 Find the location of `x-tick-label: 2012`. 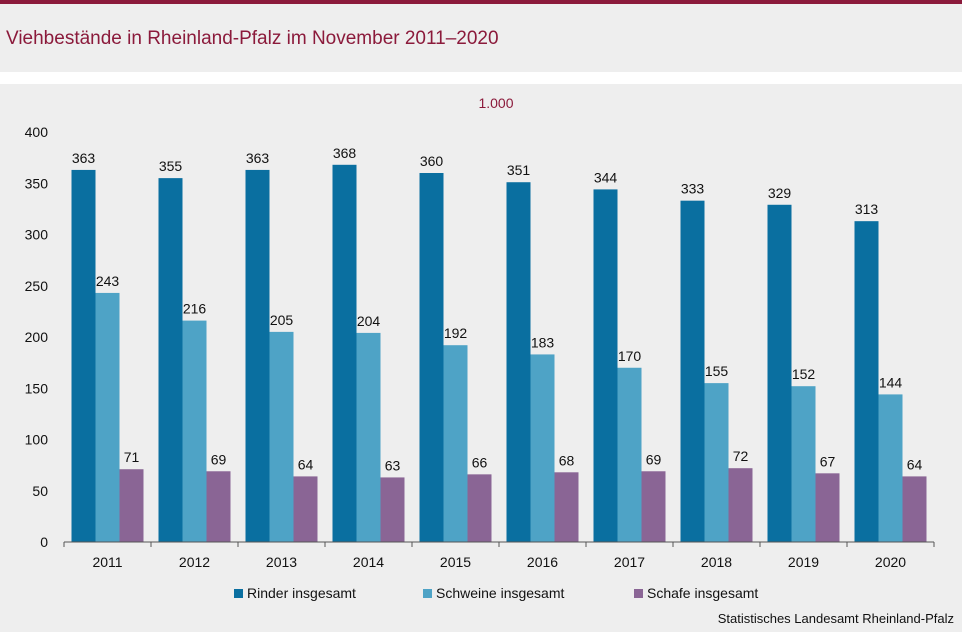

x-tick-label: 2012 is located at coordinates (194, 562).